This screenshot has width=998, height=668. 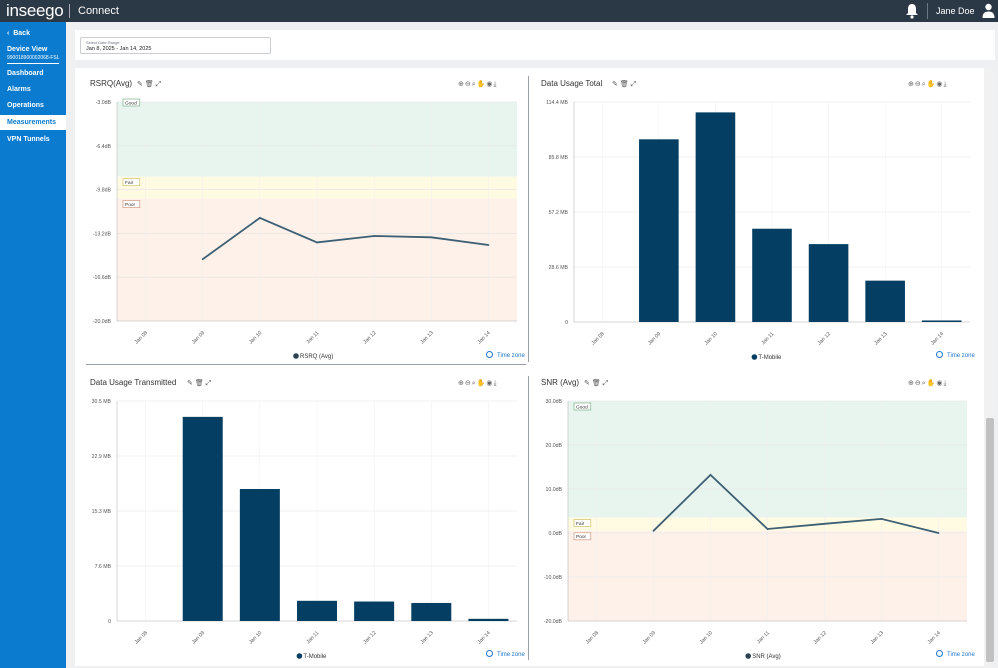 I want to click on user-name: Jane Doe, so click(x=955, y=11).